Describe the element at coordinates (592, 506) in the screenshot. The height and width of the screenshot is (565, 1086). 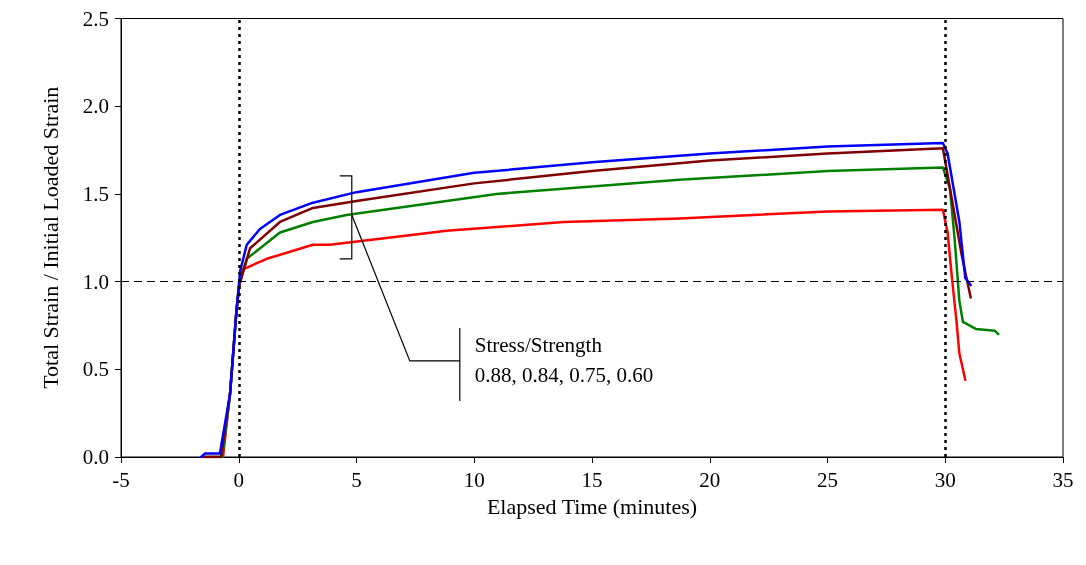
I see `x-axis-title: Elapsed Time (minutes)` at that location.